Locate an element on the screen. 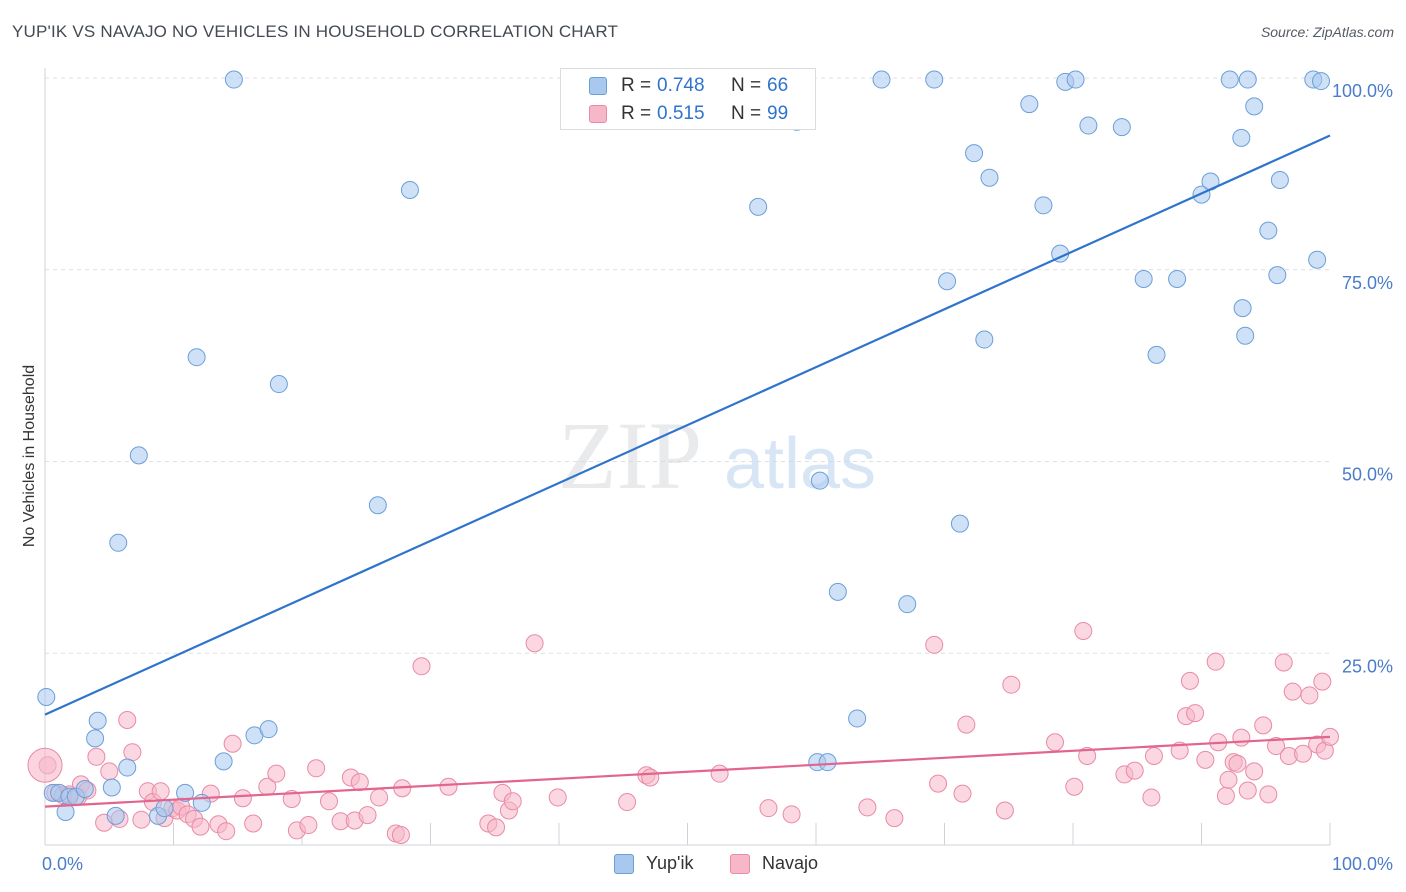  legend-label-navajo: Navajo is located at coordinates (790, 863).